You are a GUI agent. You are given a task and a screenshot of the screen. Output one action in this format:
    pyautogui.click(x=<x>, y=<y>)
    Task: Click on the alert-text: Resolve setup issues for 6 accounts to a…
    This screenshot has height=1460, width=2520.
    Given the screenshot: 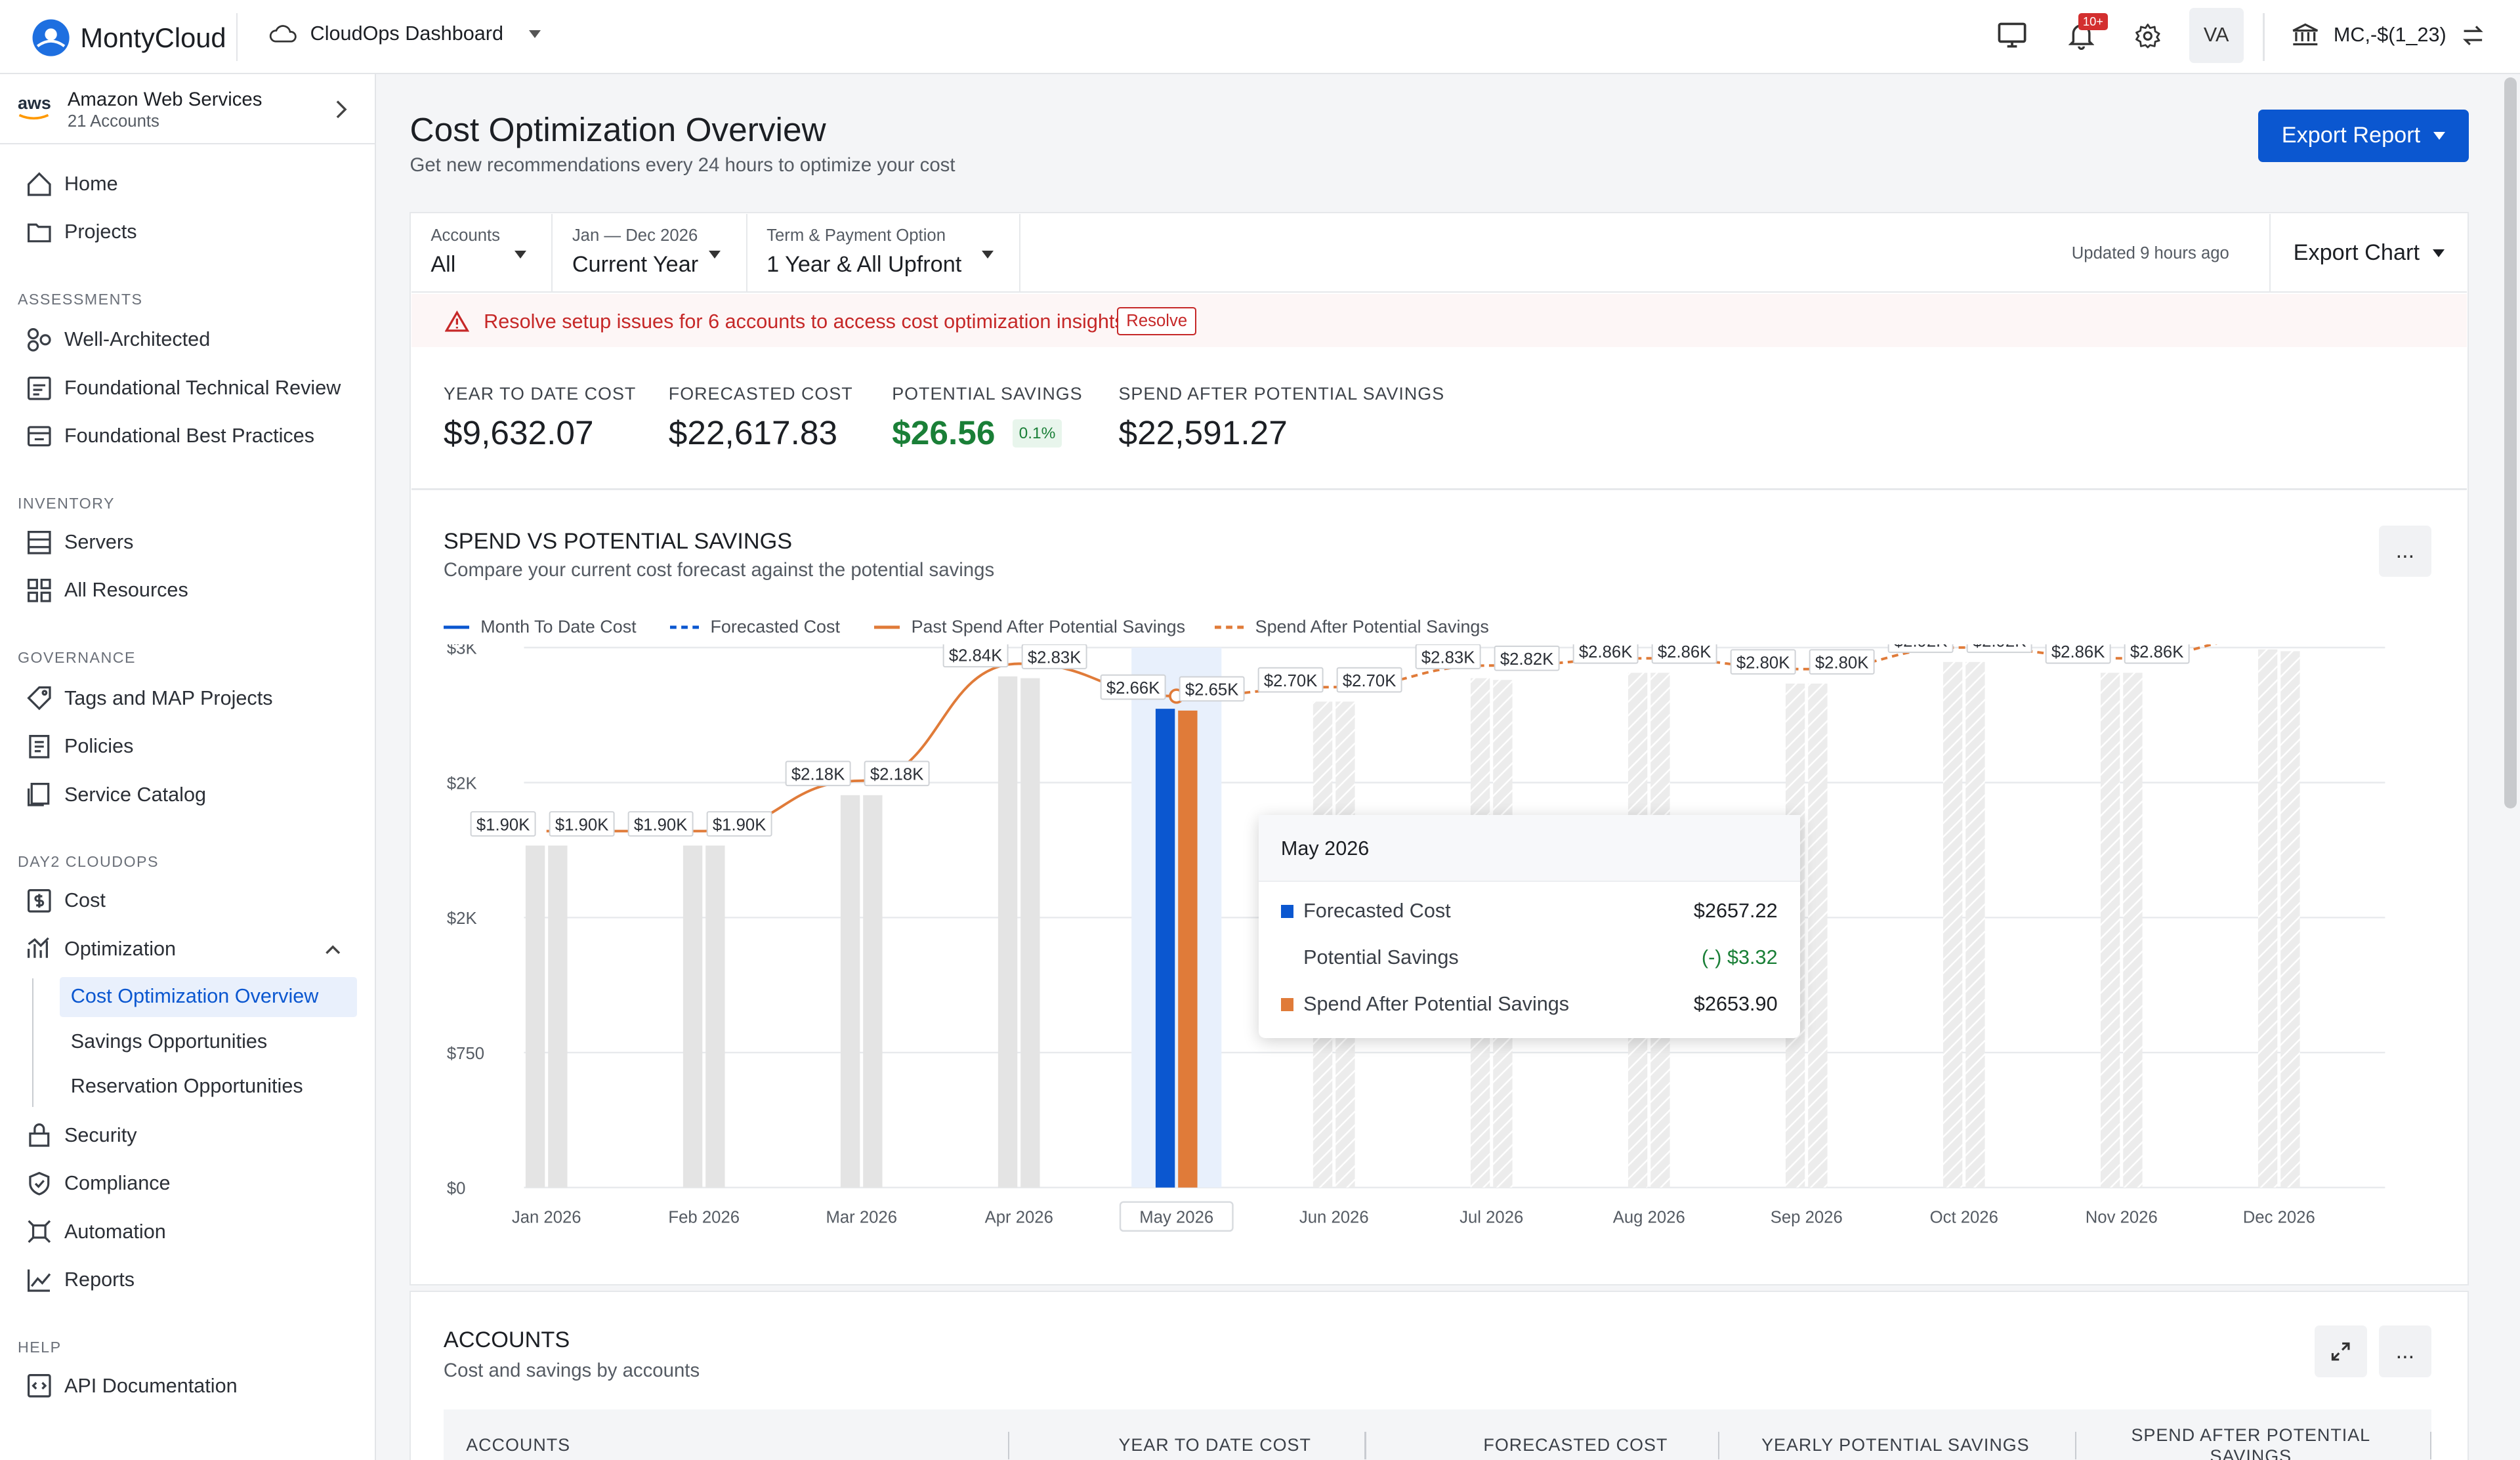 What is the action you would take?
    pyautogui.click(x=807, y=321)
    